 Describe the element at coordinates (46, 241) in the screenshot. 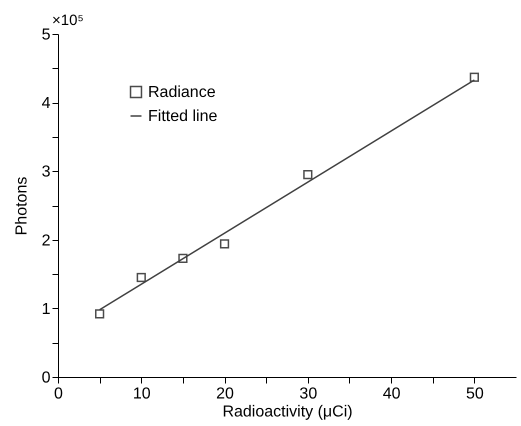

I see `y-tick-label: 2` at that location.